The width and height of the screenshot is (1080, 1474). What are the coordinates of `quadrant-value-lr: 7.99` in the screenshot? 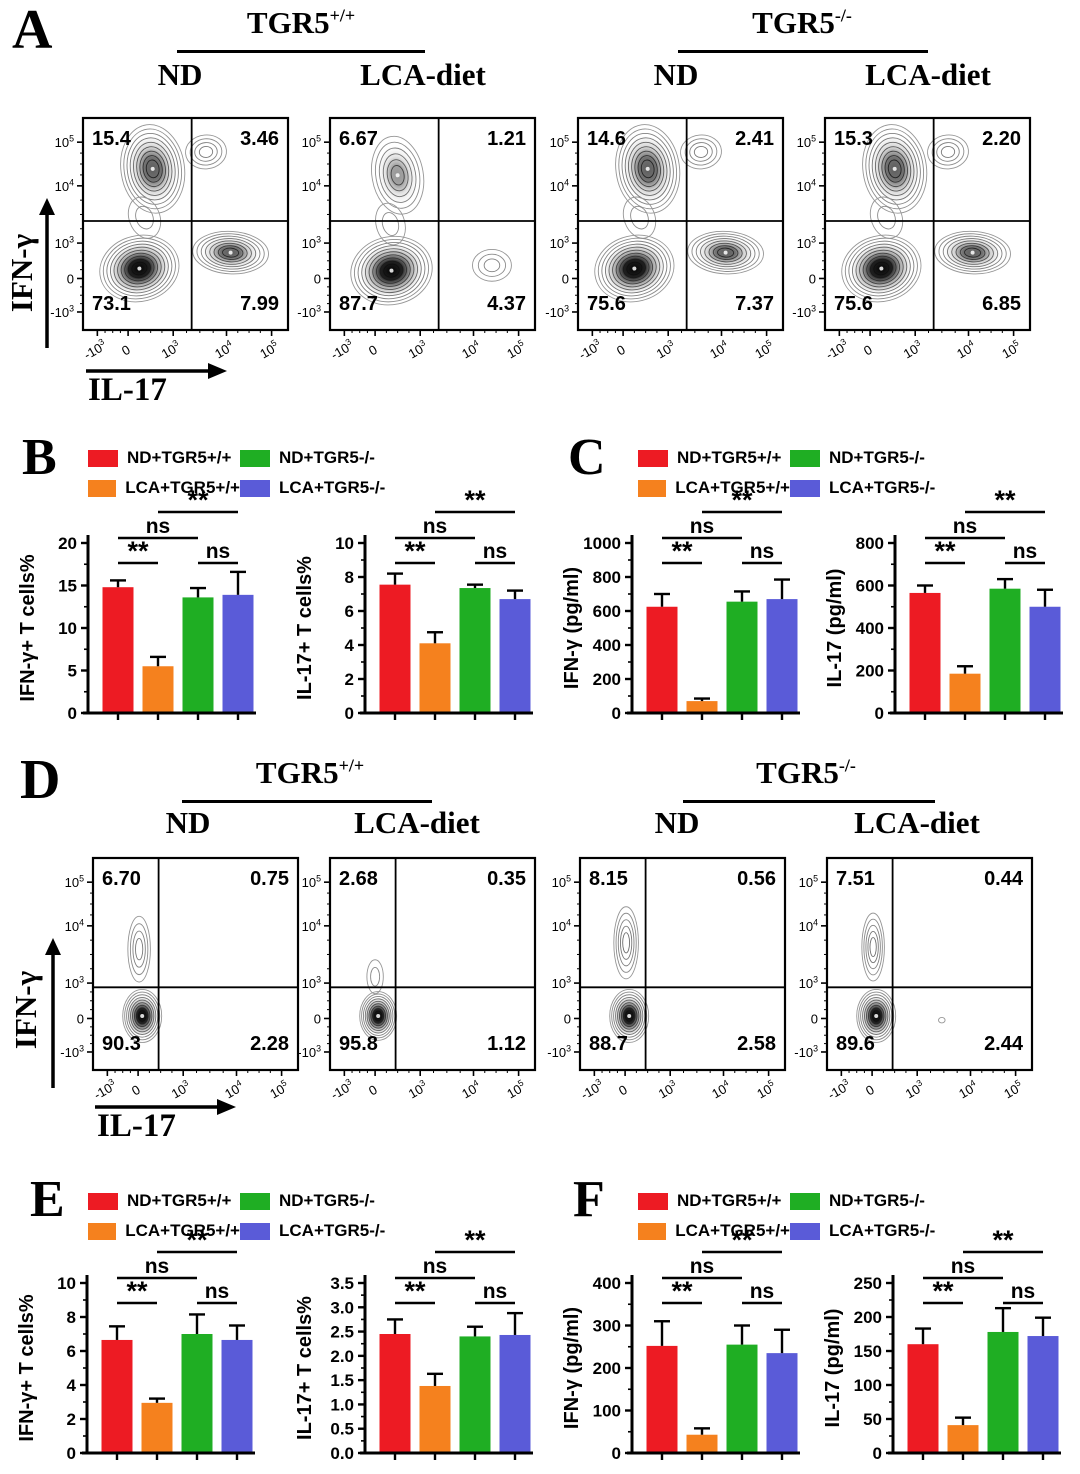 It's located at (259, 304).